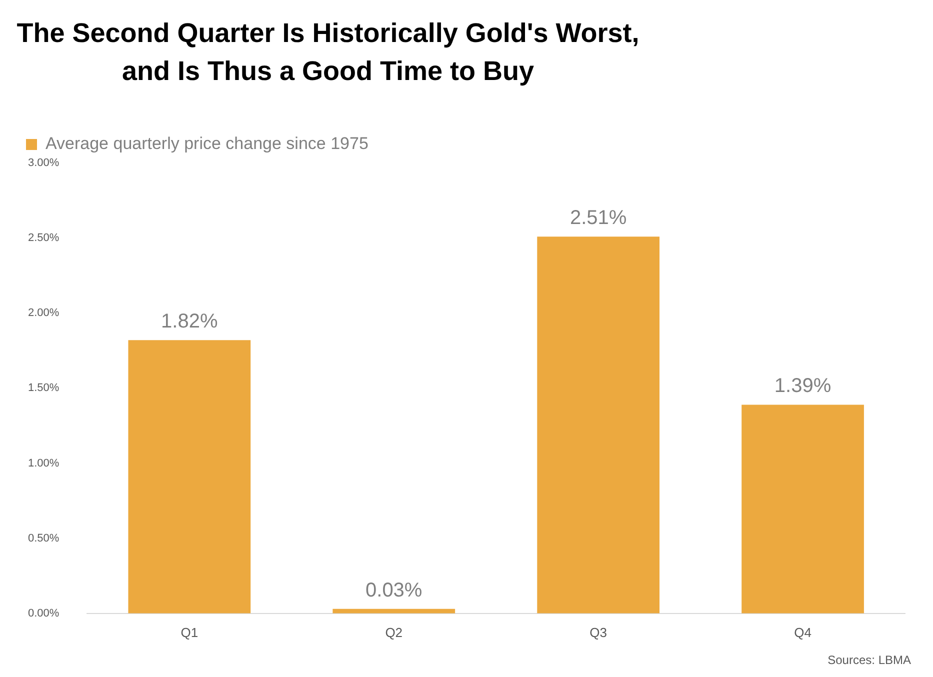  Describe the element at coordinates (44, 613) in the screenshot. I see `y-tick-label: 0.00%` at that location.